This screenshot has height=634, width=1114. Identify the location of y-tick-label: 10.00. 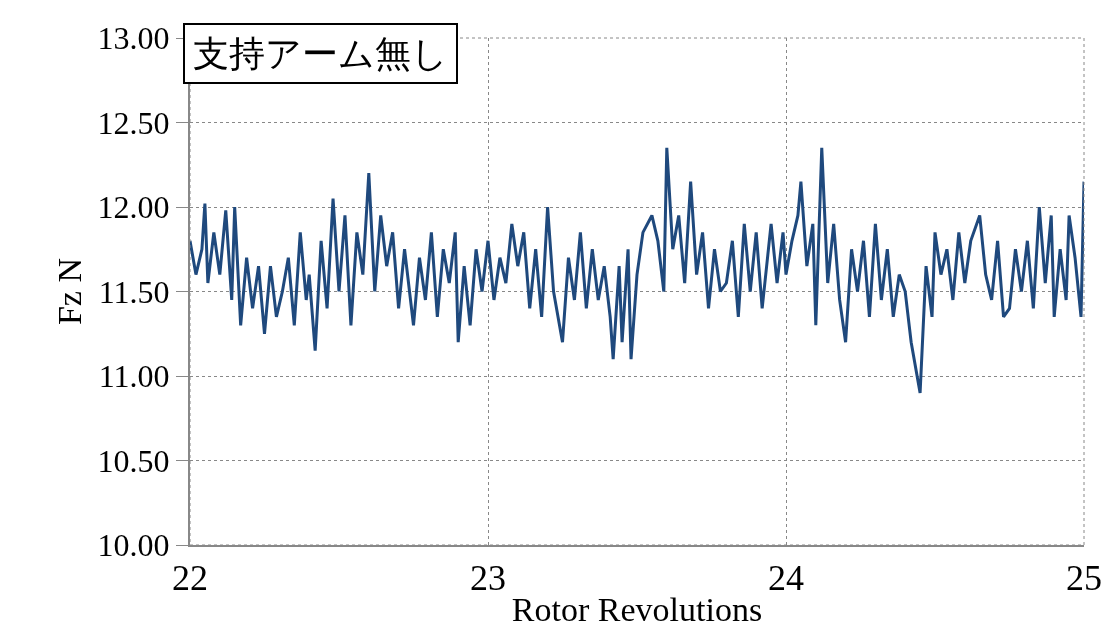
(133, 545).